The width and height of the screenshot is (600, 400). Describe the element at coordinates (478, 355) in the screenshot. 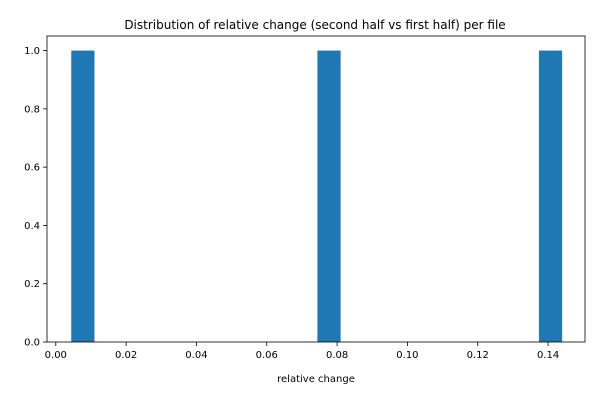

I see `x-tick-label: 0.12` at that location.